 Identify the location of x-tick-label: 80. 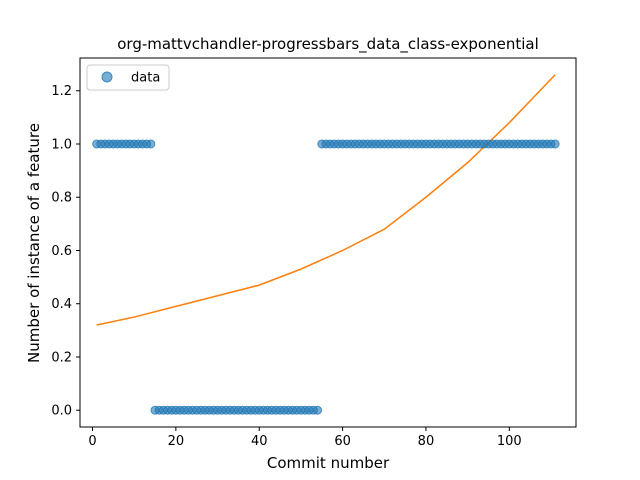
(426, 441).